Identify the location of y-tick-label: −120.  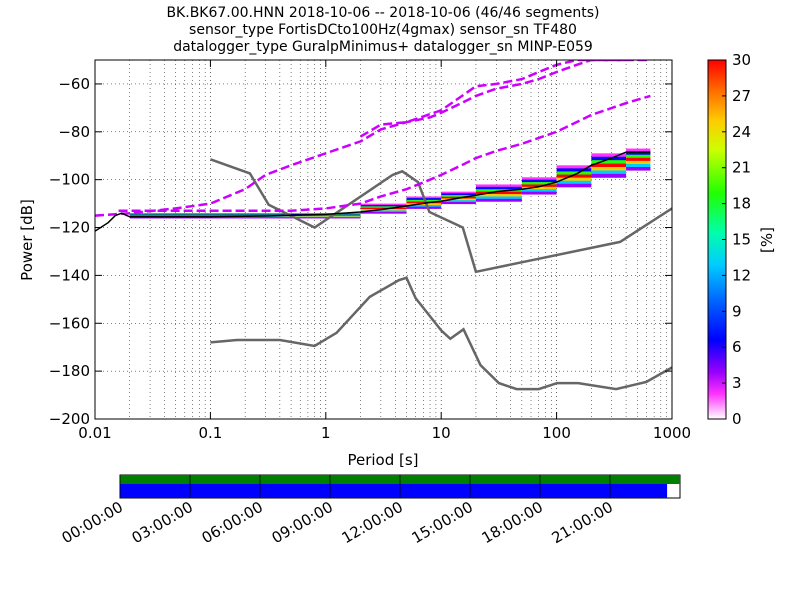
(69, 228).